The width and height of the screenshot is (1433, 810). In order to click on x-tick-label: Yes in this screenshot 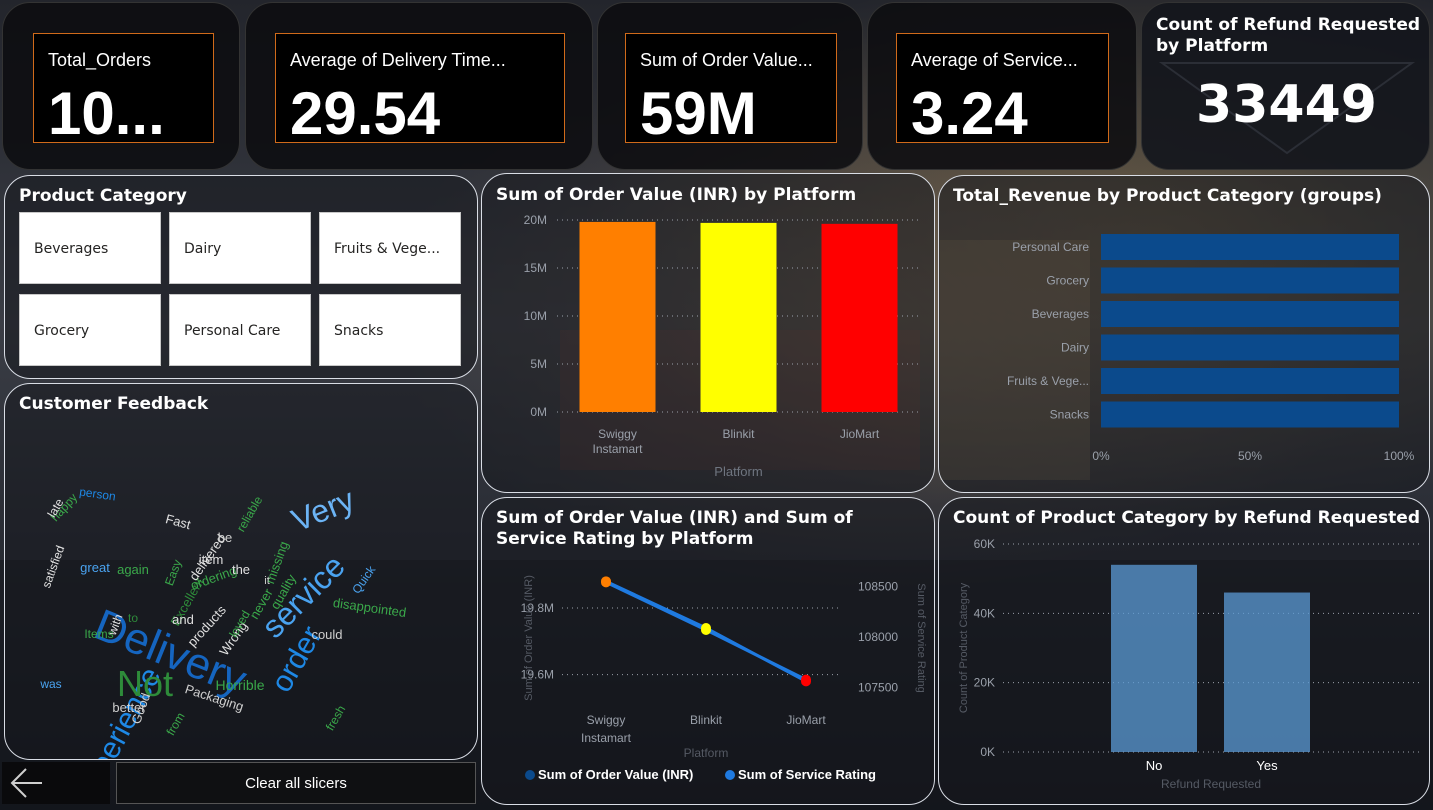, I will do `click(1267, 765)`.